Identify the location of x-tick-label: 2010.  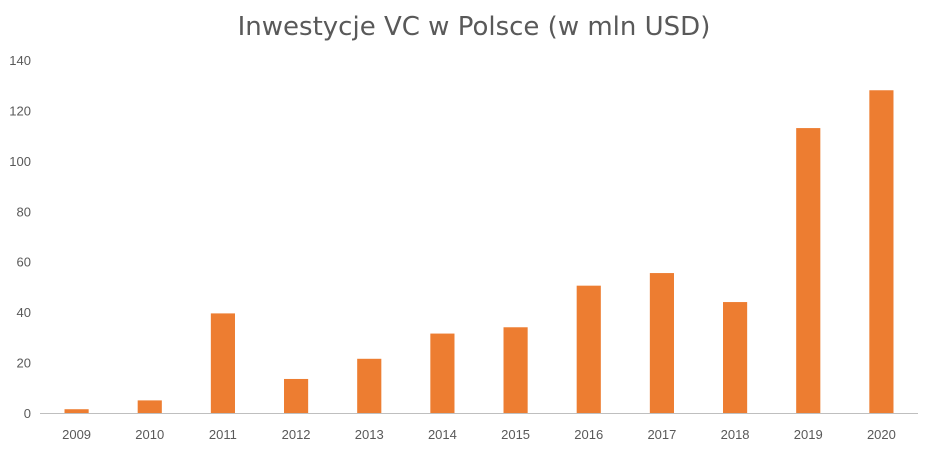
(149, 434).